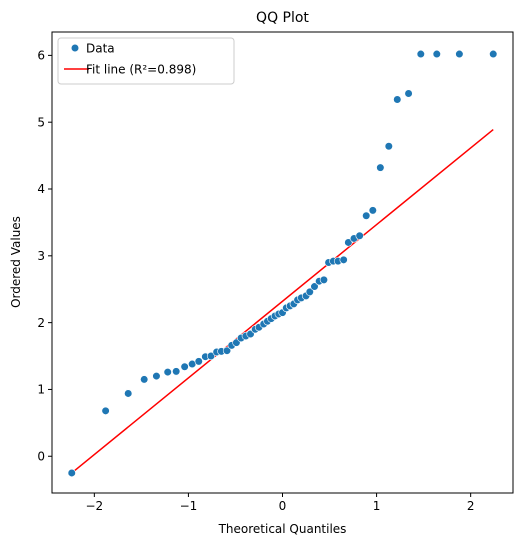  What do you see at coordinates (94, 506) in the screenshot?
I see `x-tick-label: −2` at bounding box center [94, 506].